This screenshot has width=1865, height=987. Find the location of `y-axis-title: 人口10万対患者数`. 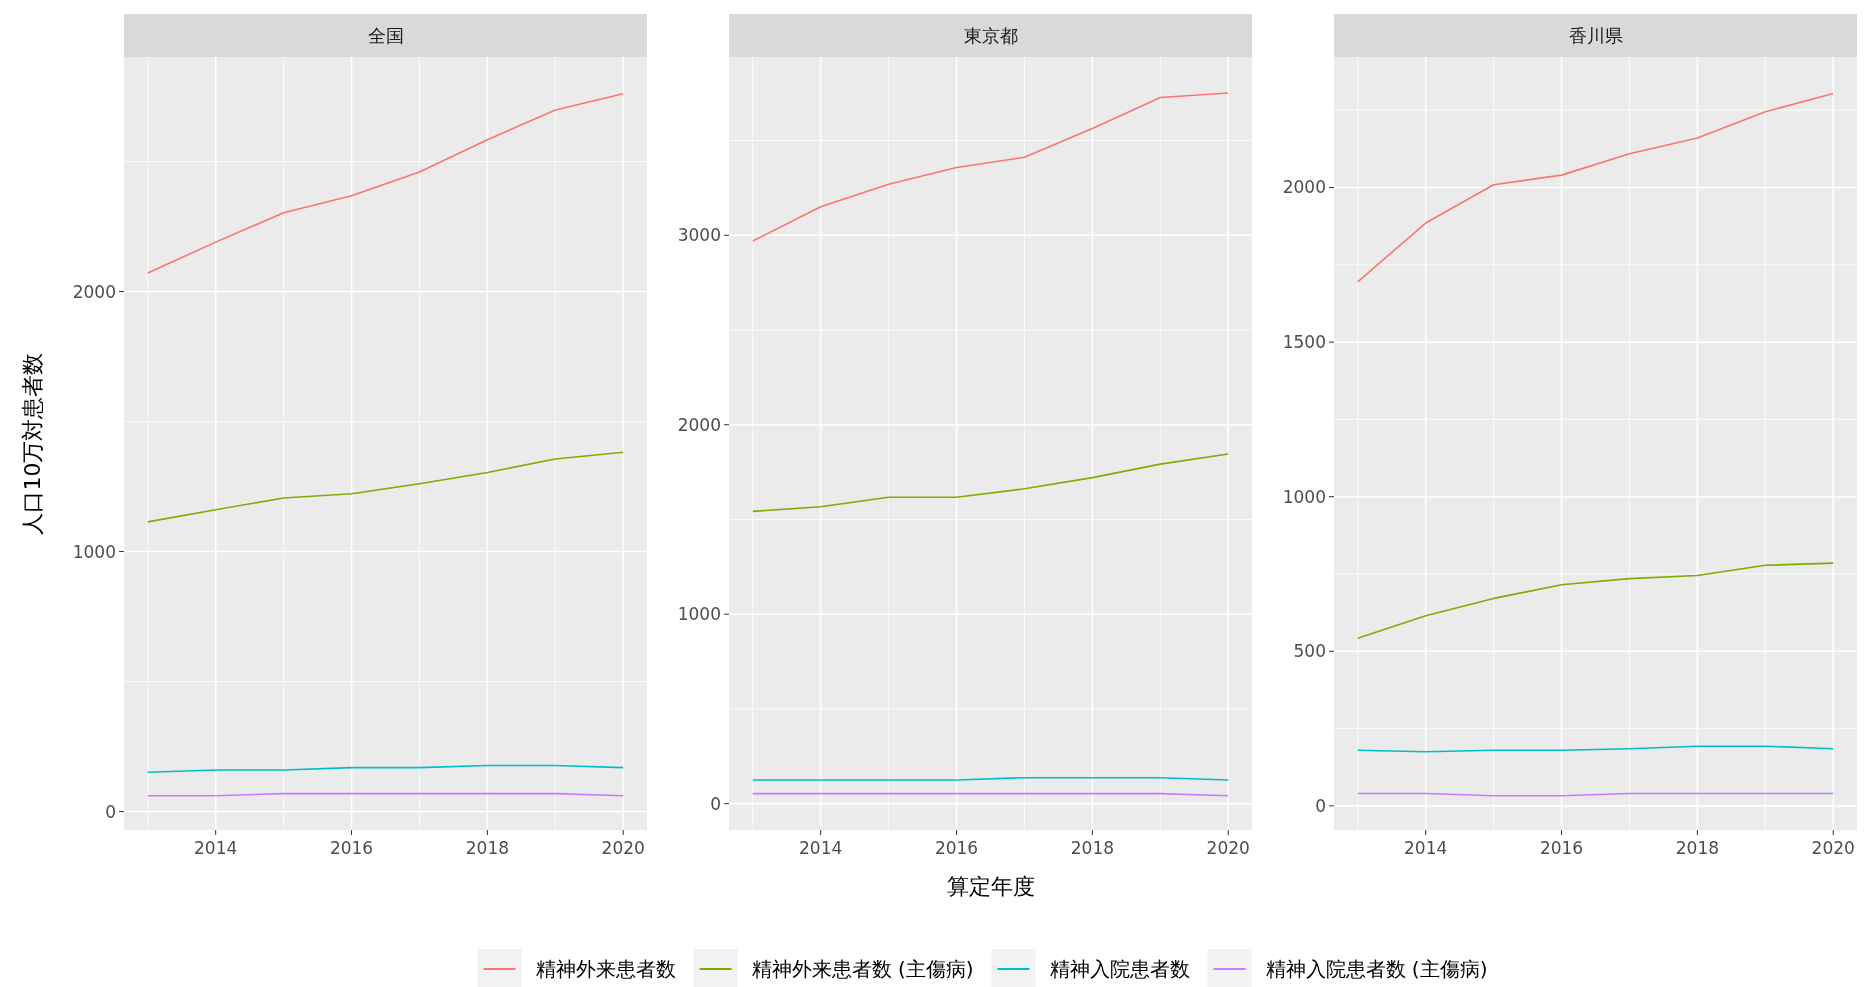

y-axis-title: 人口10万対患者数 is located at coordinates (32, 443).